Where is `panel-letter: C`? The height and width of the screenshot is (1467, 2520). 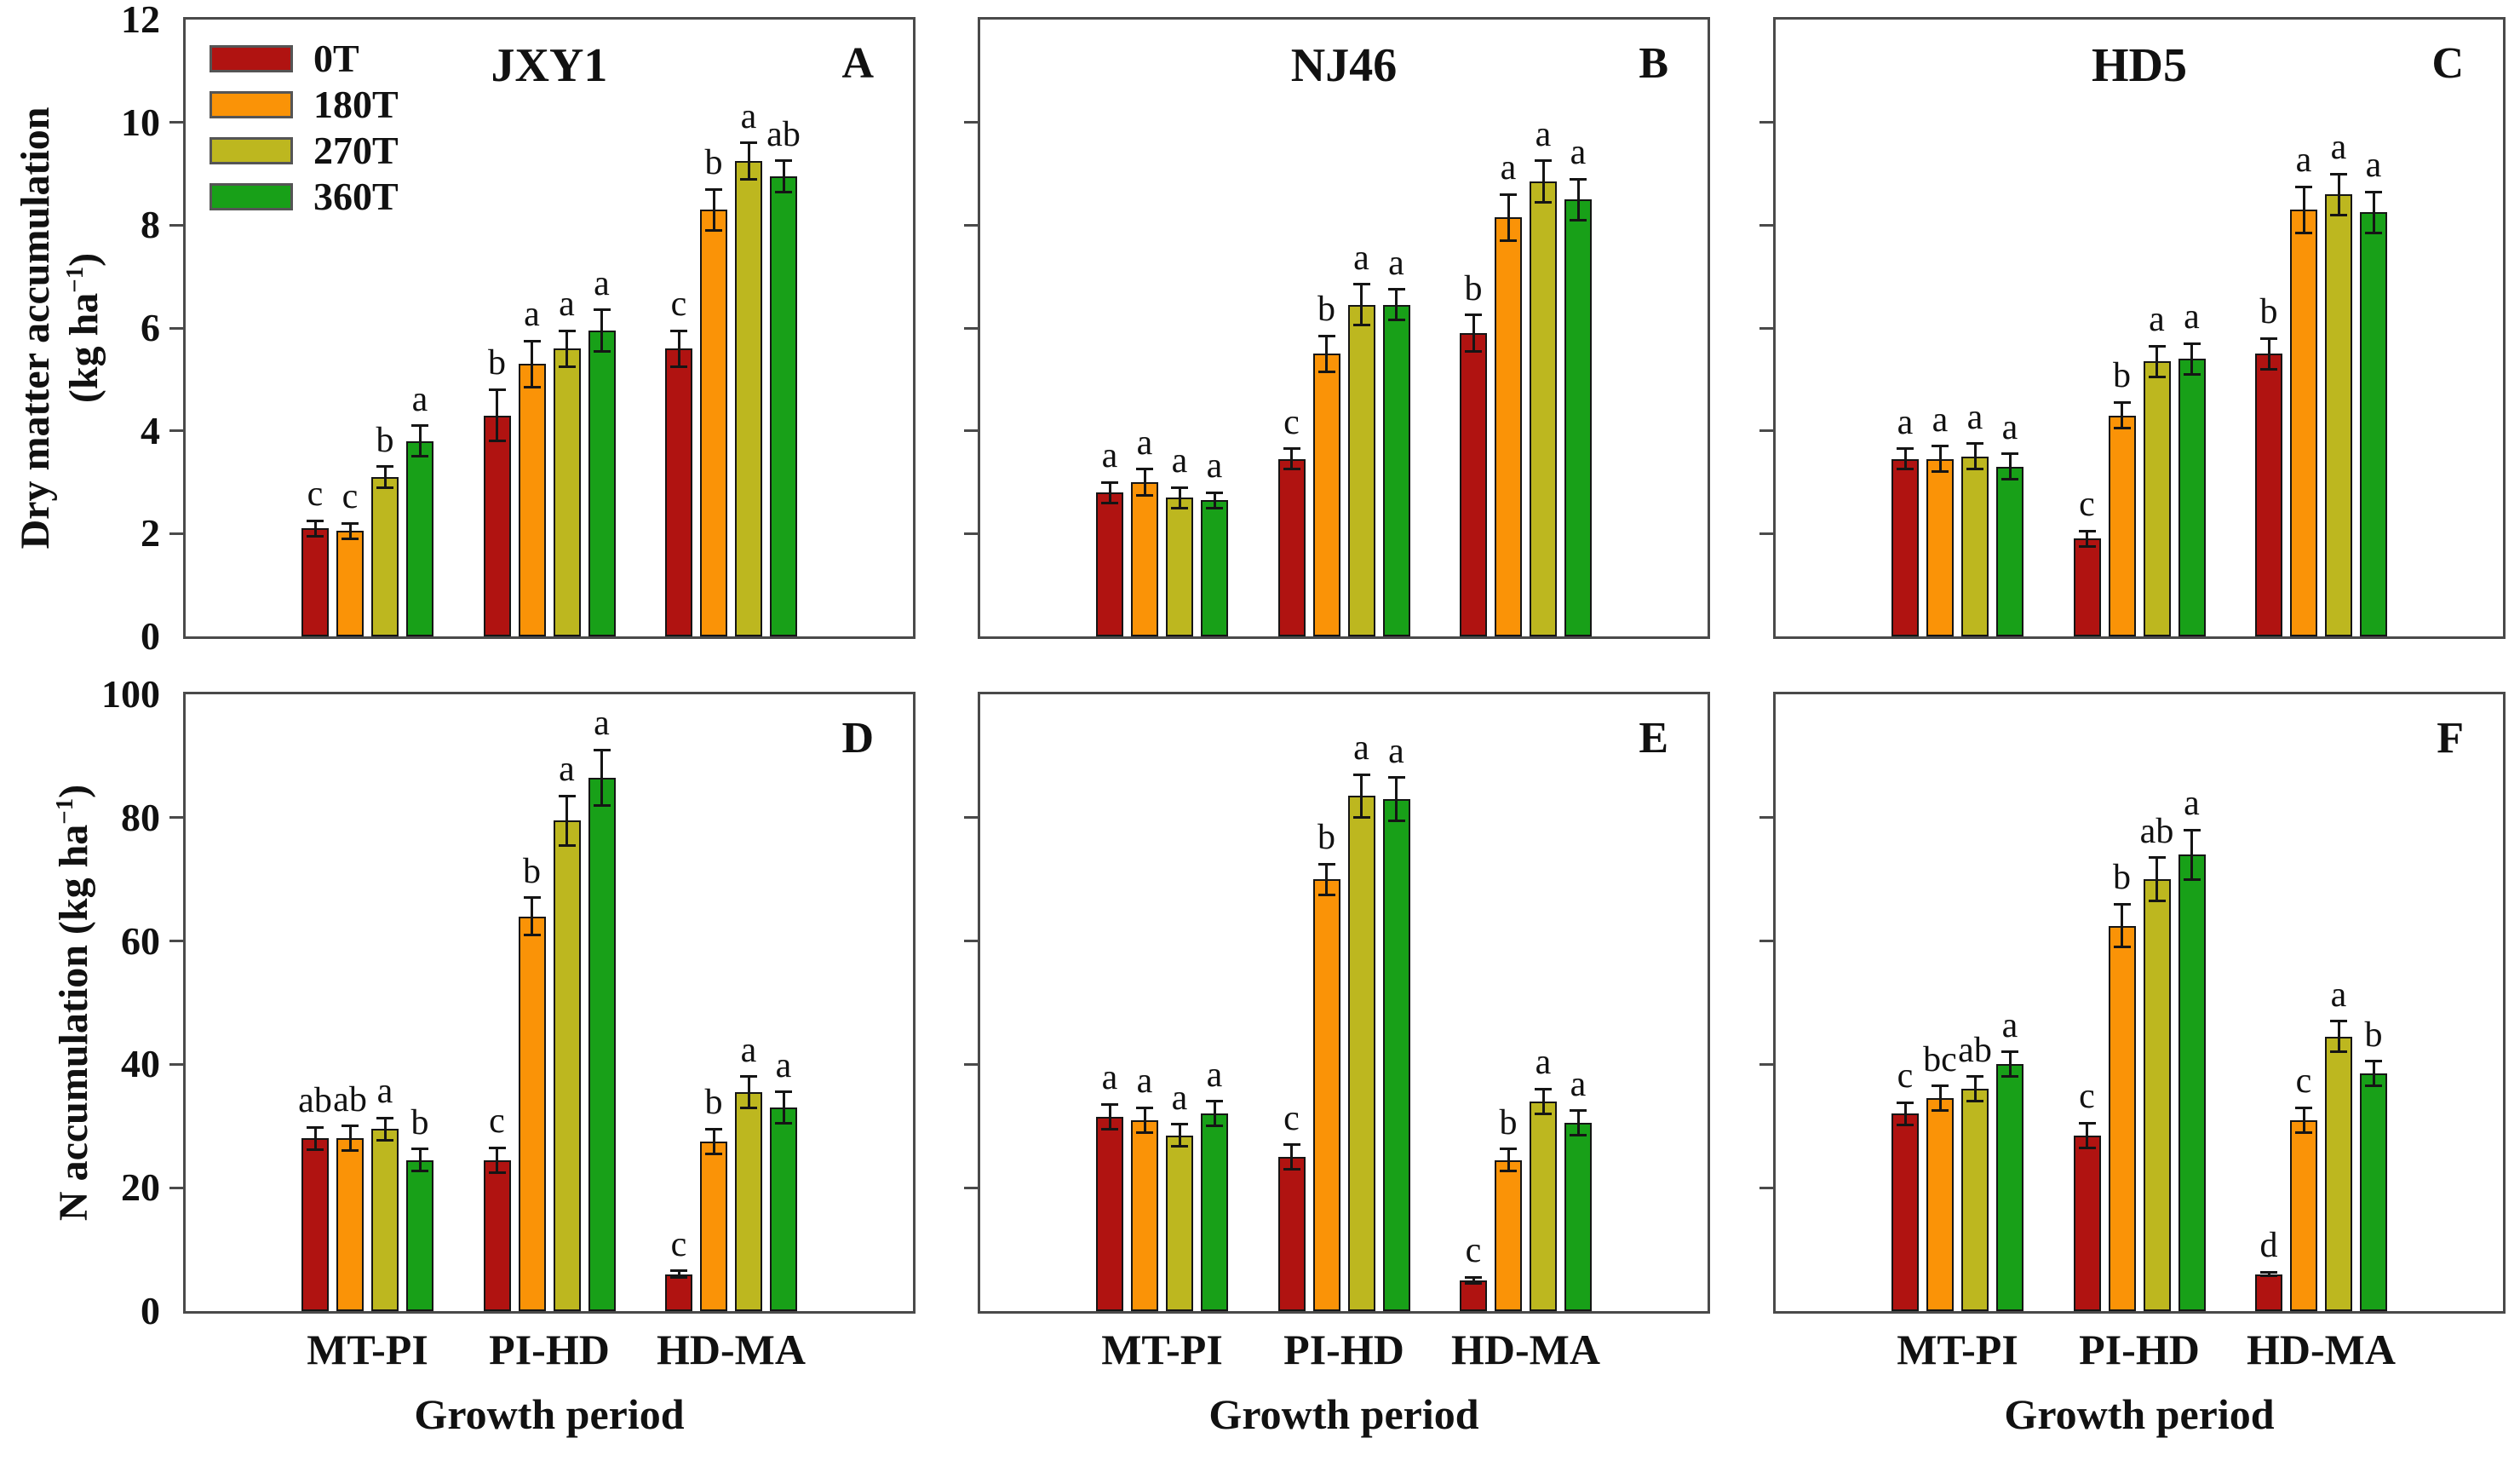 panel-letter: C is located at coordinates (2447, 63).